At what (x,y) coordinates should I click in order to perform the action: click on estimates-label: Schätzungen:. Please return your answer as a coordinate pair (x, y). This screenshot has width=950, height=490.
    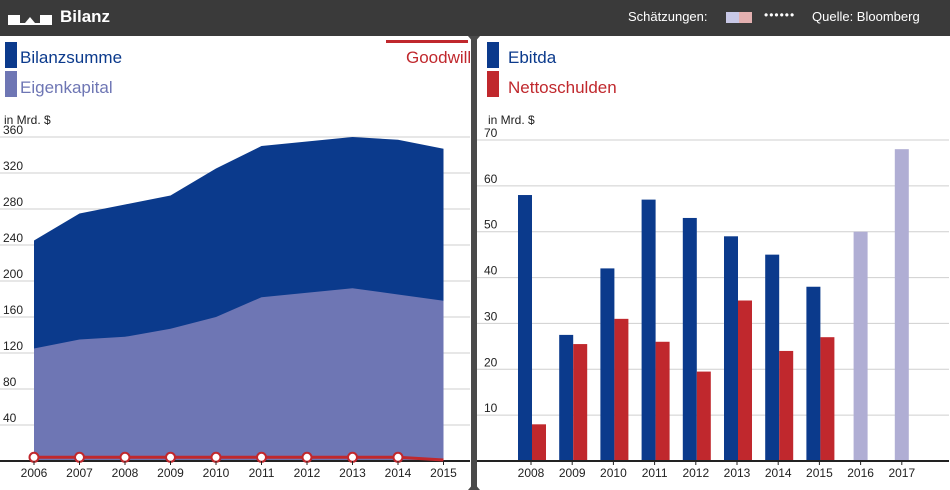
    Looking at the image, I should click on (668, 16).